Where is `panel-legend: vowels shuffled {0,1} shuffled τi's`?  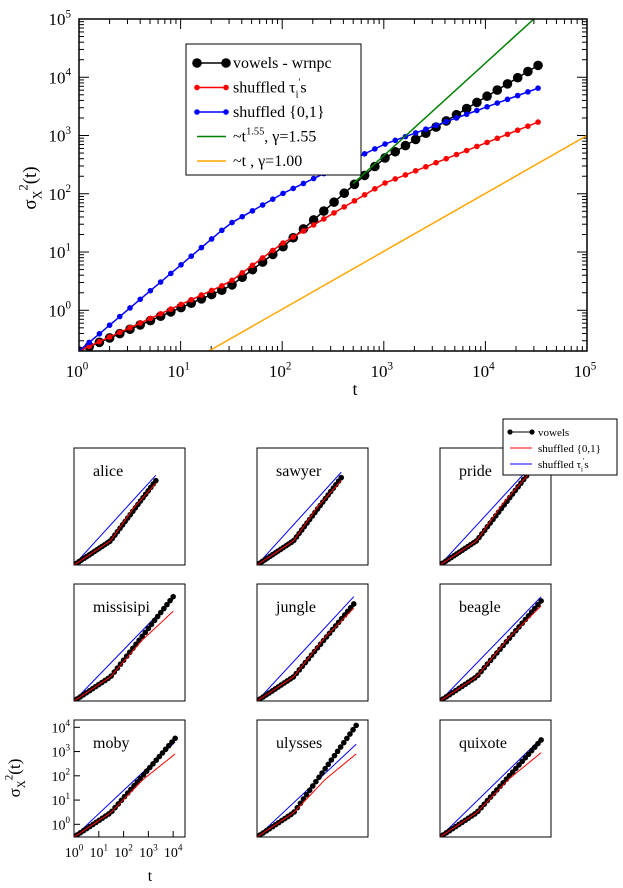
panel-legend: vowels shuffled {0,1} shuffled τi's is located at coordinates (560, 447).